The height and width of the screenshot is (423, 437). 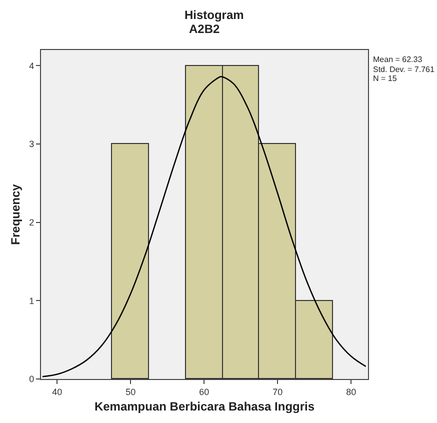 What do you see at coordinates (204, 29) in the screenshot?
I see `chart-subtitle: A2B2` at bounding box center [204, 29].